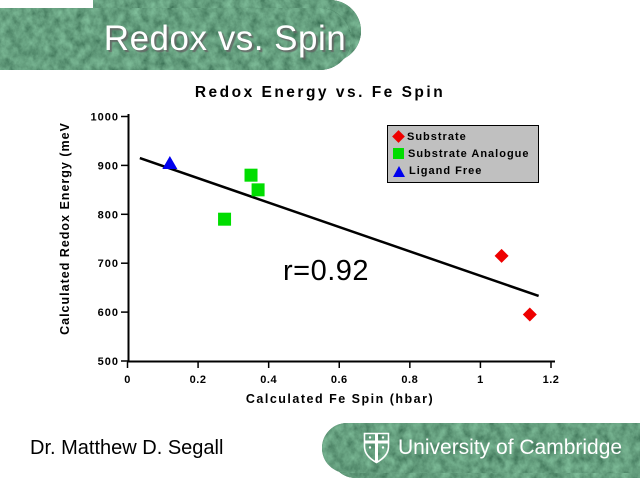 This screenshot has width=640, height=480. What do you see at coordinates (446, 171) in the screenshot?
I see `legend-label: Ligand Free` at bounding box center [446, 171].